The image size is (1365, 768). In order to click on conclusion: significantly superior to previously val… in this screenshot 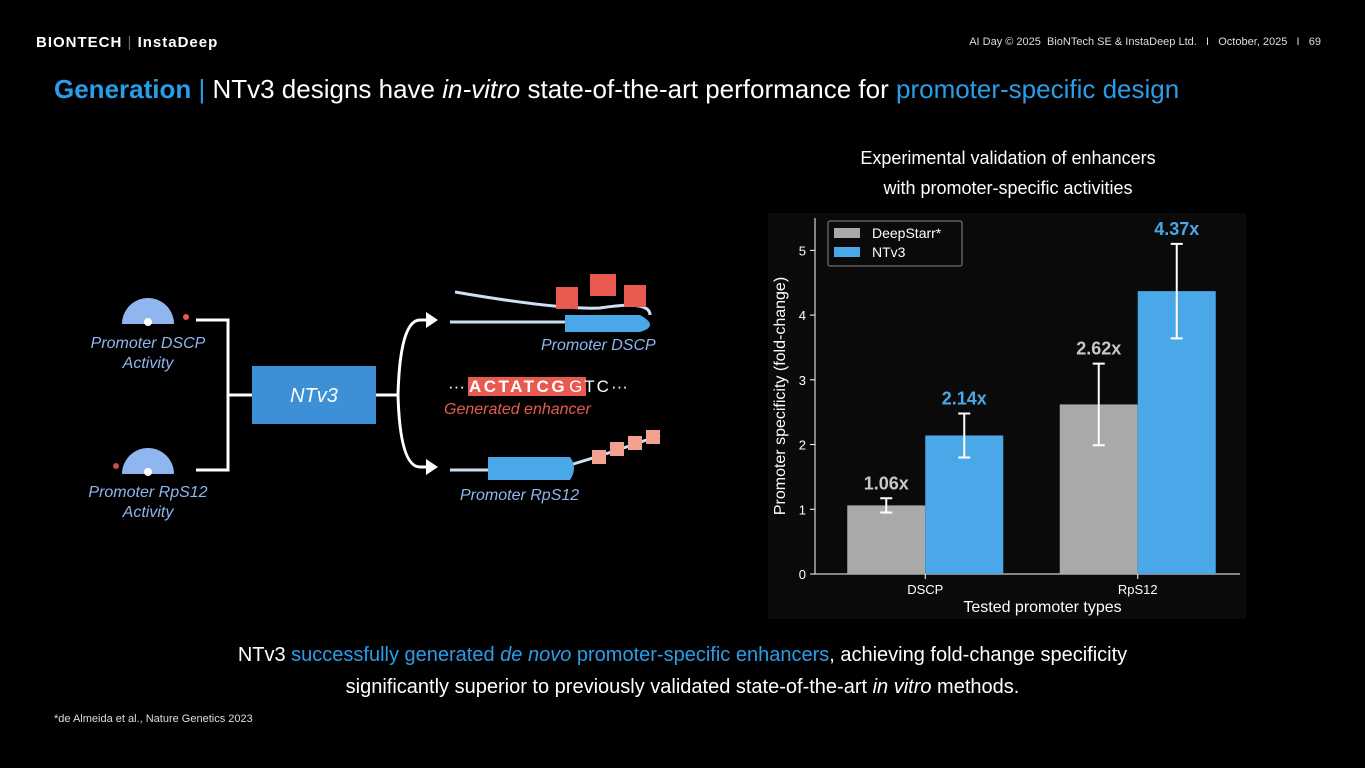, I will do `click(682, 687)`.